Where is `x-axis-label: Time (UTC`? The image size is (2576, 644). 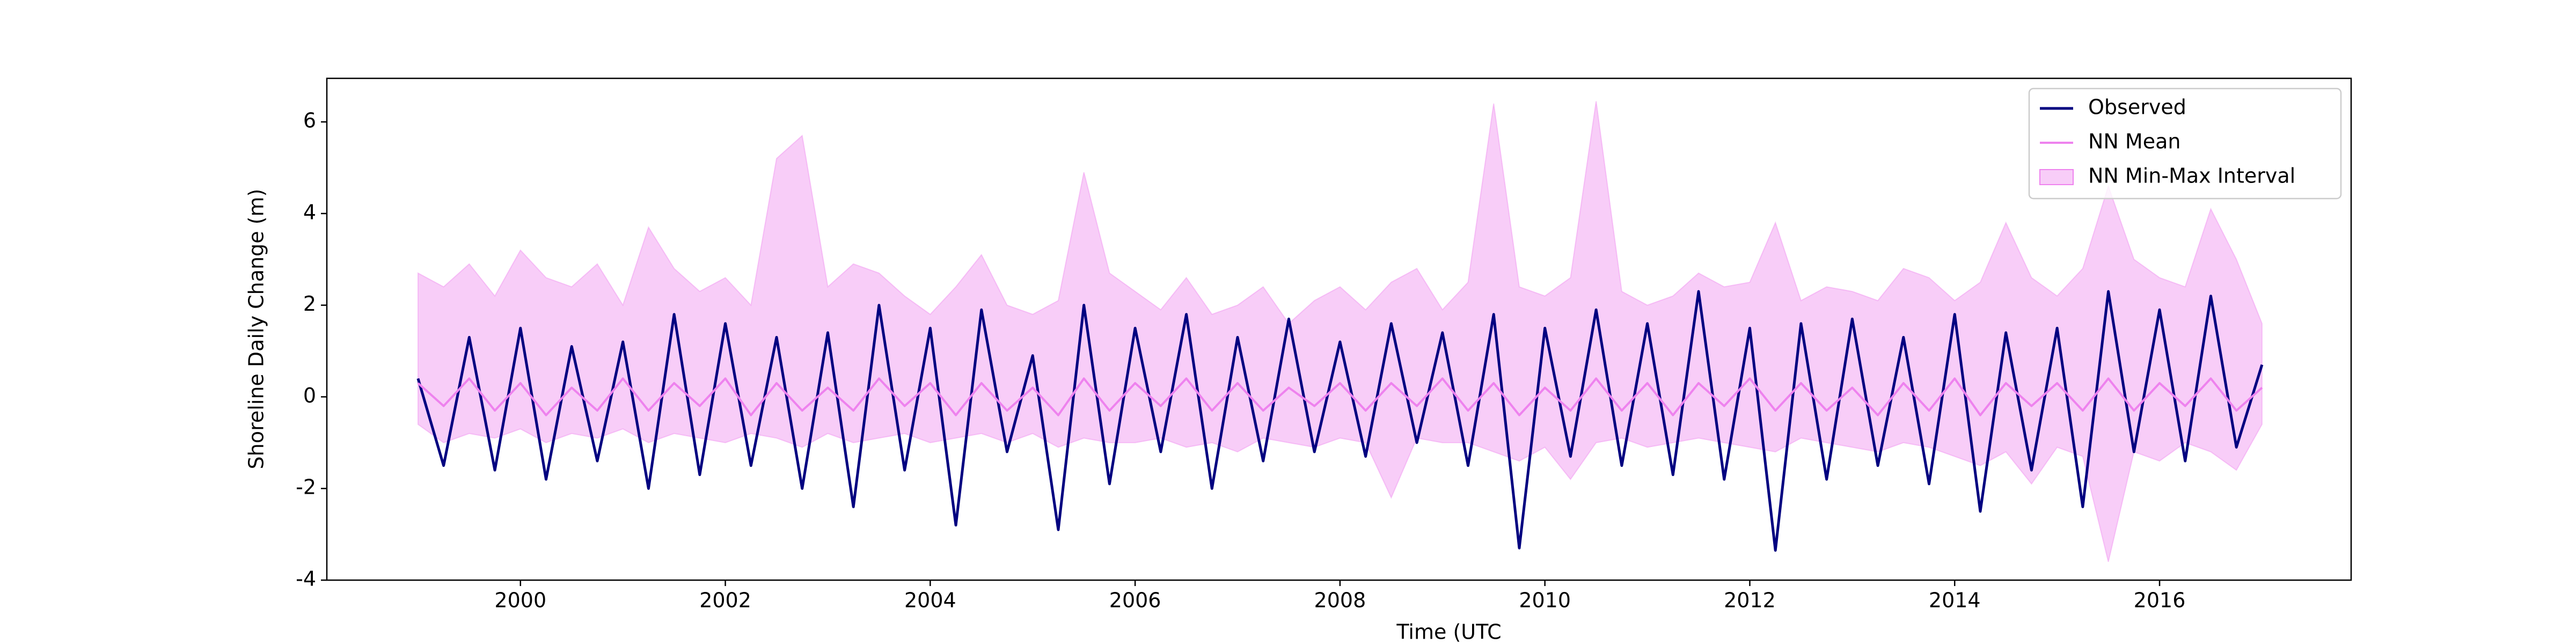
x-axis-label: Time (UTC is located at coordinates (1448, 632).